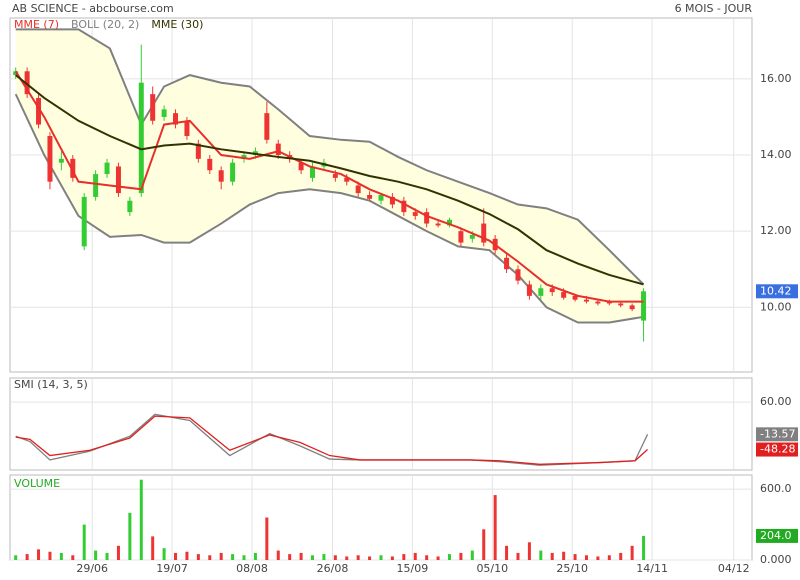  Describe the element at coordinates (776, 78) in the screenshot. I see `y-tick-label: 16.00` at that location.